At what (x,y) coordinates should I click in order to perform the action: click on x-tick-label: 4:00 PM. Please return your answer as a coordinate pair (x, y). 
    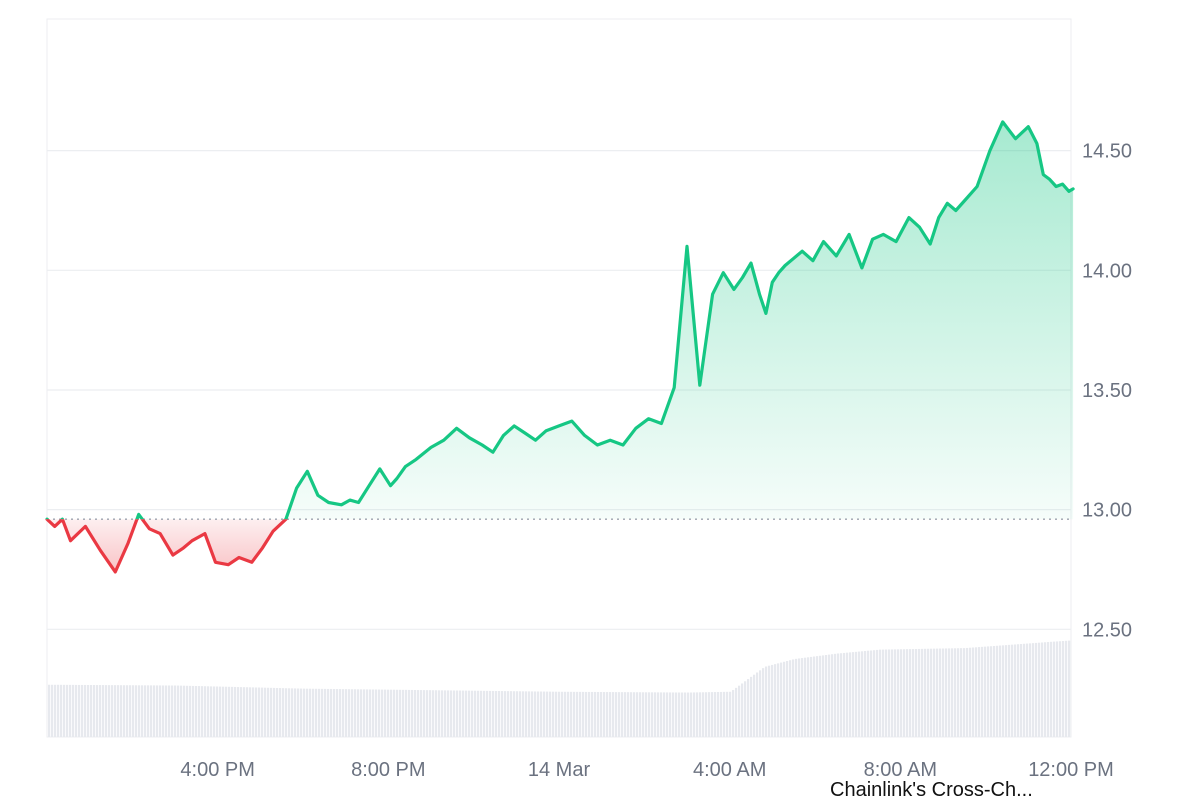
    Looking at the image, I should click on (217, 770).